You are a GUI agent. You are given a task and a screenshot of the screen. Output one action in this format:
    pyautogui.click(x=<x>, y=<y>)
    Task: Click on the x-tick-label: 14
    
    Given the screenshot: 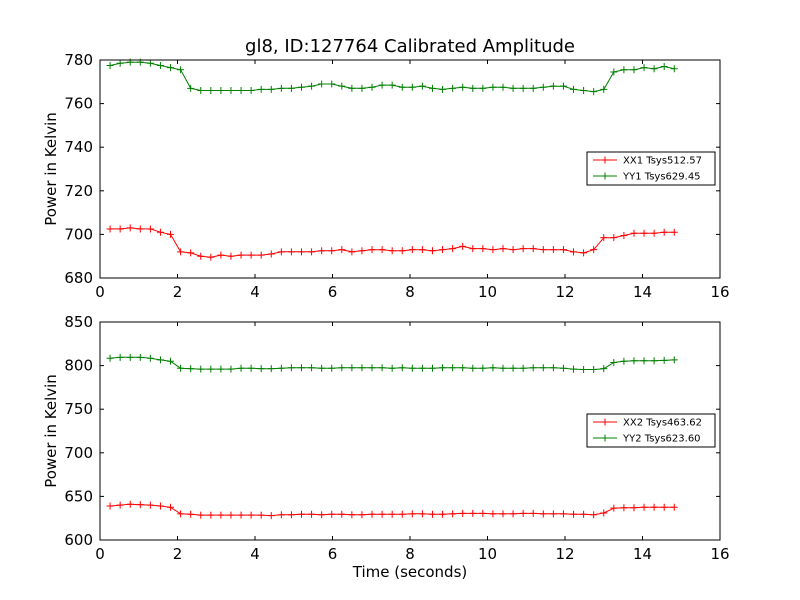 What is the action you would take?
    pyautogui.click(x=642, y=554)
    